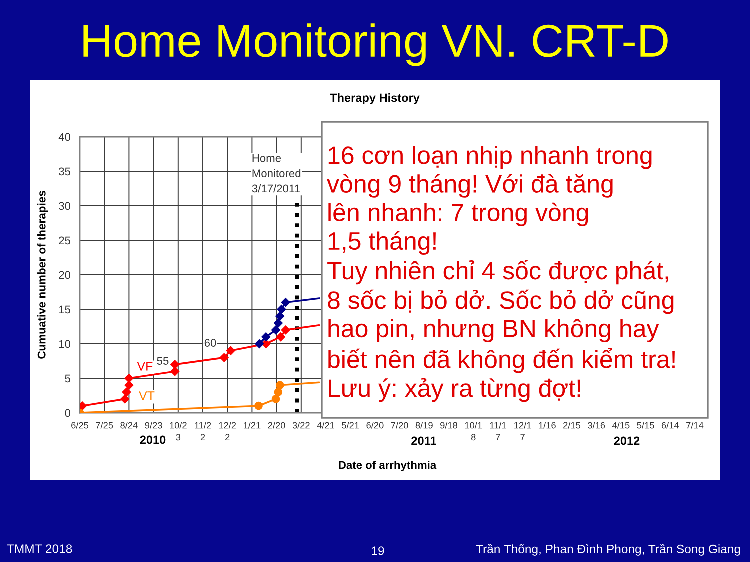 The height and width of the screenshot is (562, 750). I want to click on x-tick-label: 2/20, so click(277, 425).